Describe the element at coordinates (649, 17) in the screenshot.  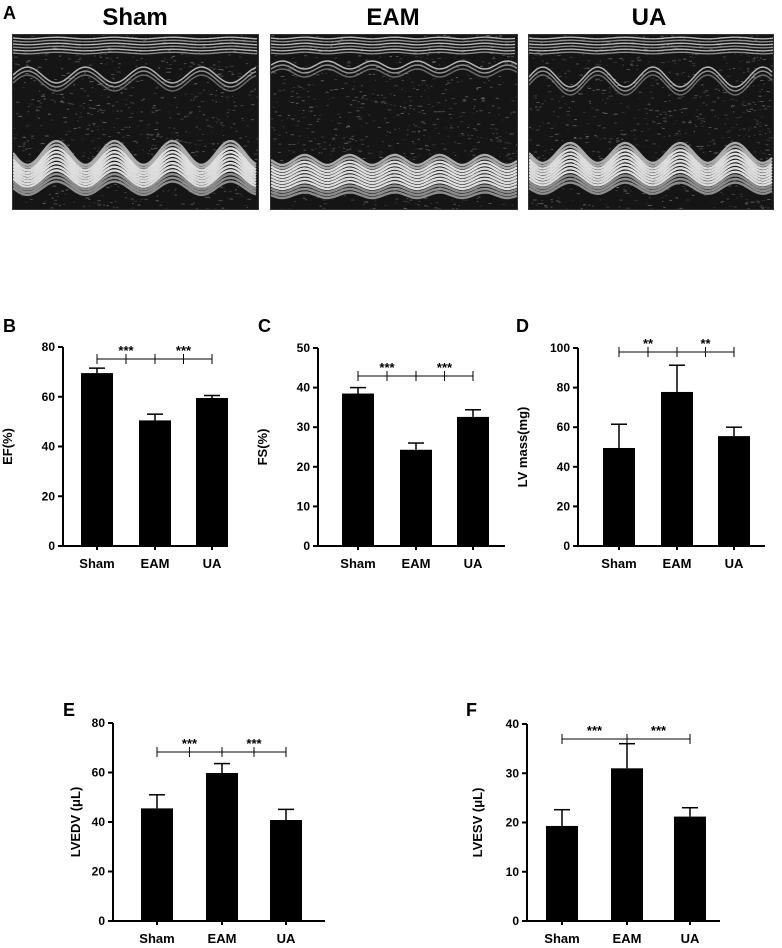
I see `echo-title-ua: UA` at that location.